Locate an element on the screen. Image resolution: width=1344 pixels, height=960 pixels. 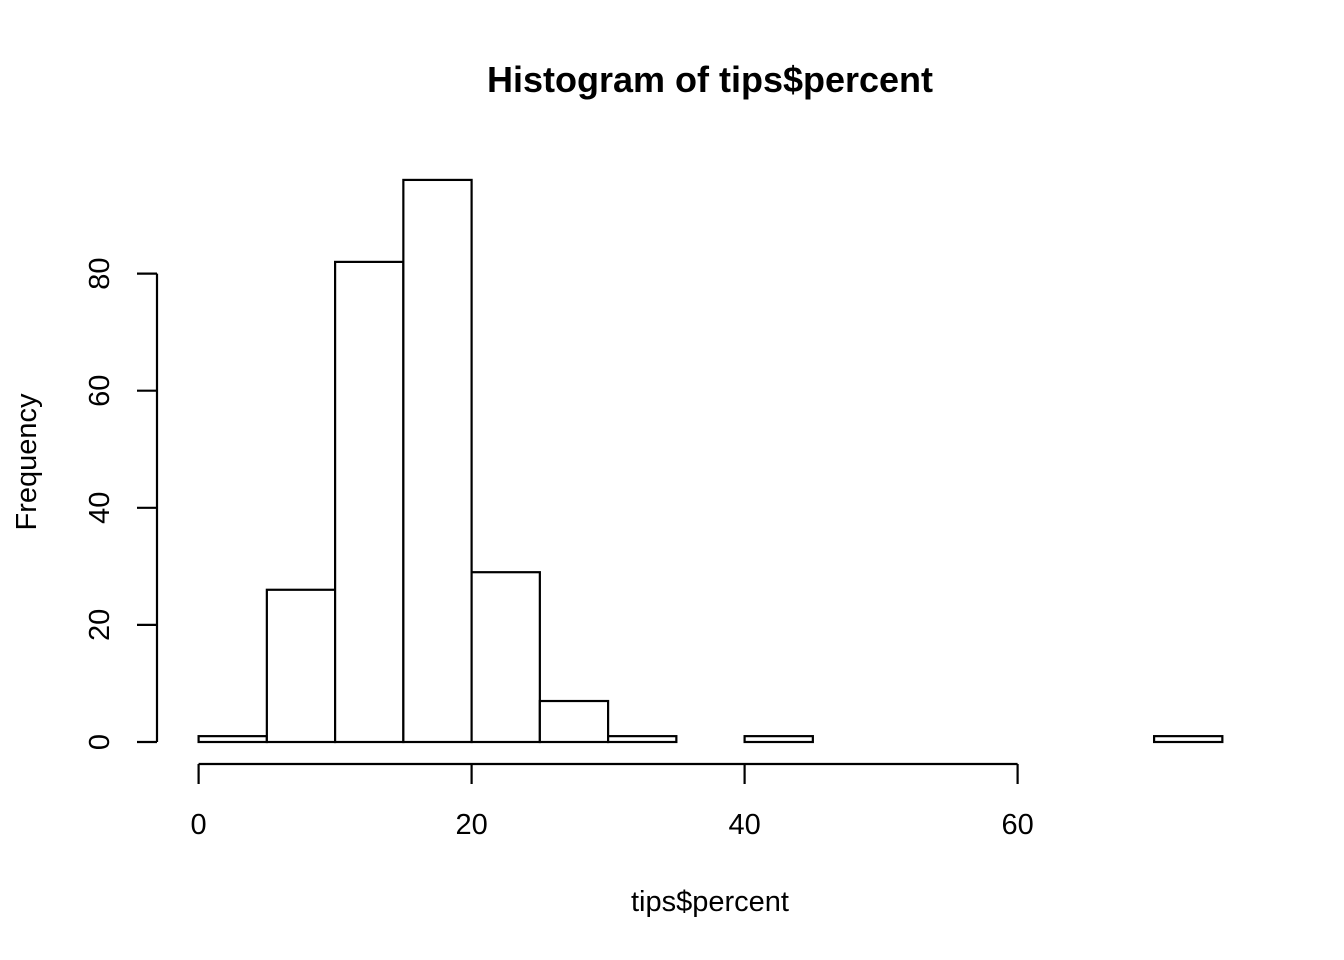
y-tick-label-2: 40 is located at coordinates (100, 508).